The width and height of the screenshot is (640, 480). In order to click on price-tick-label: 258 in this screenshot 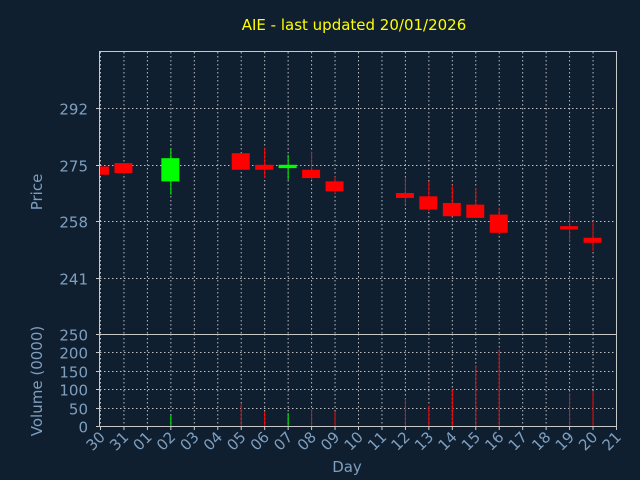, I will do `click(73, 223)`.